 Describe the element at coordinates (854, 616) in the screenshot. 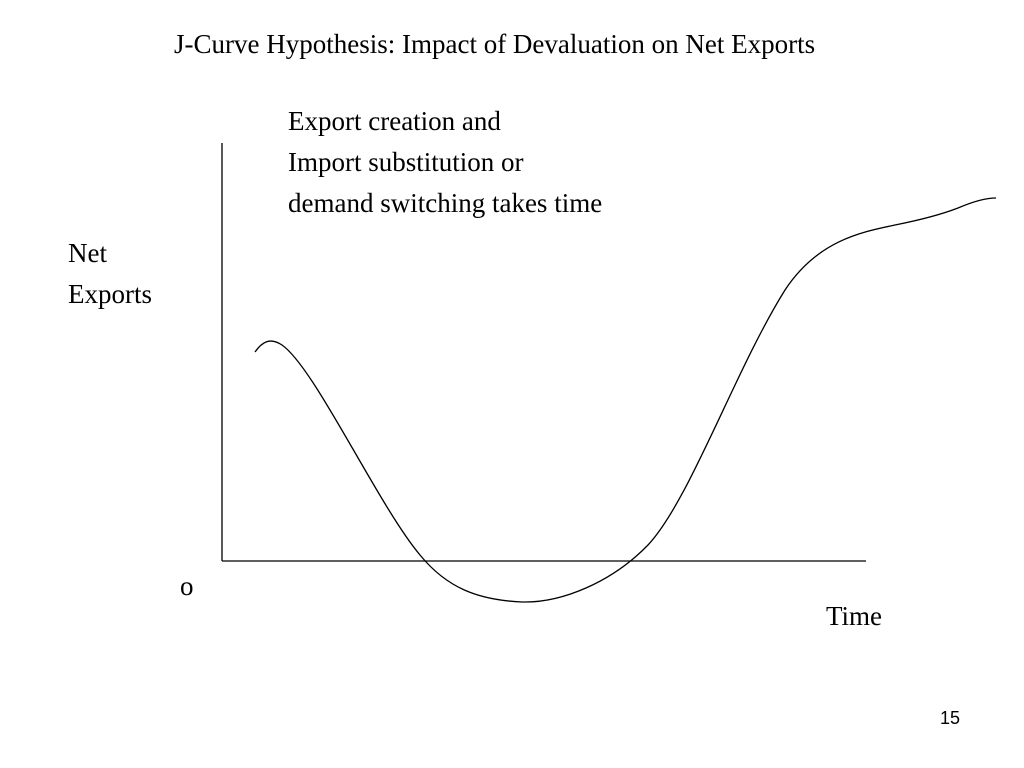

I see `x-axis-label: Time` at that location.